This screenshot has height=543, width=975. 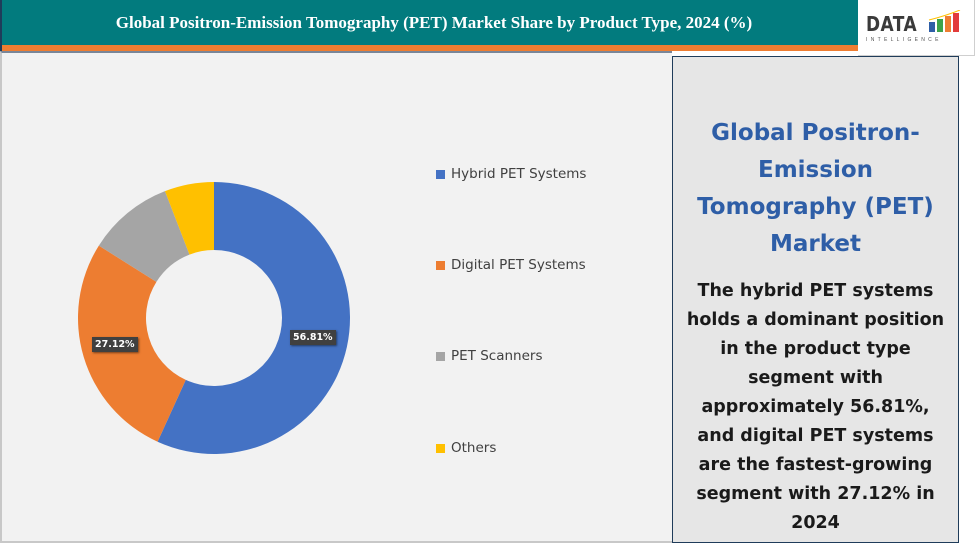 What do you see at coordinates (892, 24) in the screenshot?
I see `logo-text: DATA` at bounding box center [892, 24].